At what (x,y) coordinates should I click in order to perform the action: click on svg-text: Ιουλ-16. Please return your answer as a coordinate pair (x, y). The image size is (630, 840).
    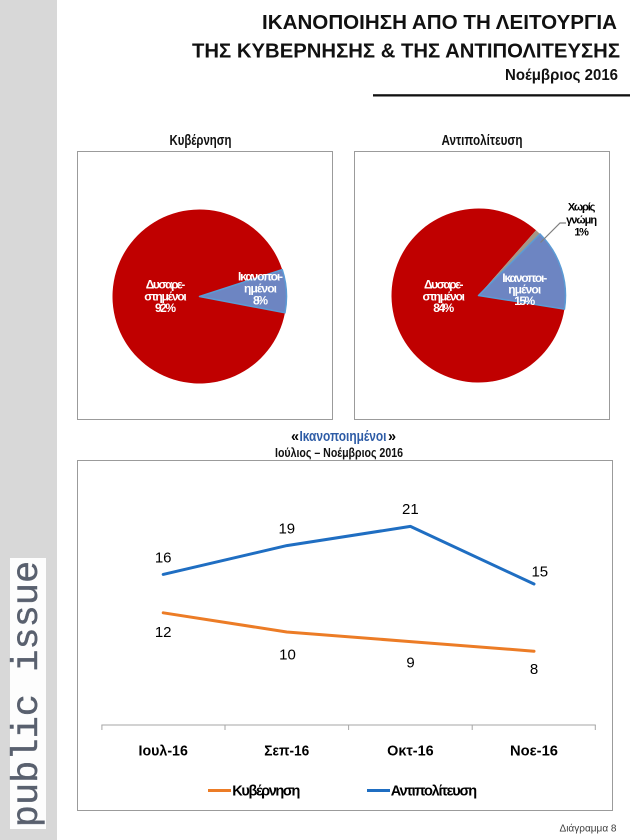
    Looking at the image, I should click on (163, 752).